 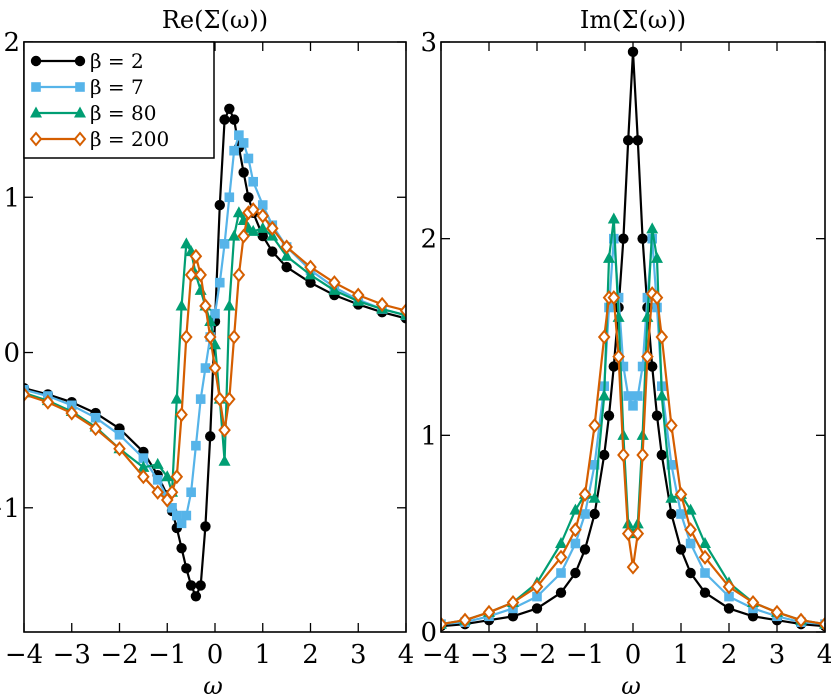 What do you see at coordinates (99, 139) in the screenshot?
I see `legend-item: β = 200` at bounding box center [99, 139].